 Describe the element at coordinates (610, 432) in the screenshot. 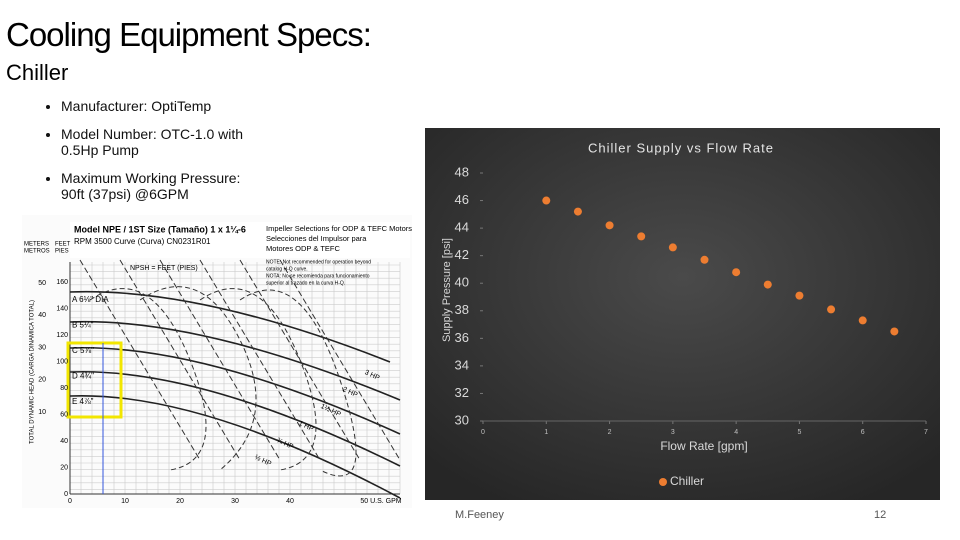

I see `x-tick-label: 2` at that location.